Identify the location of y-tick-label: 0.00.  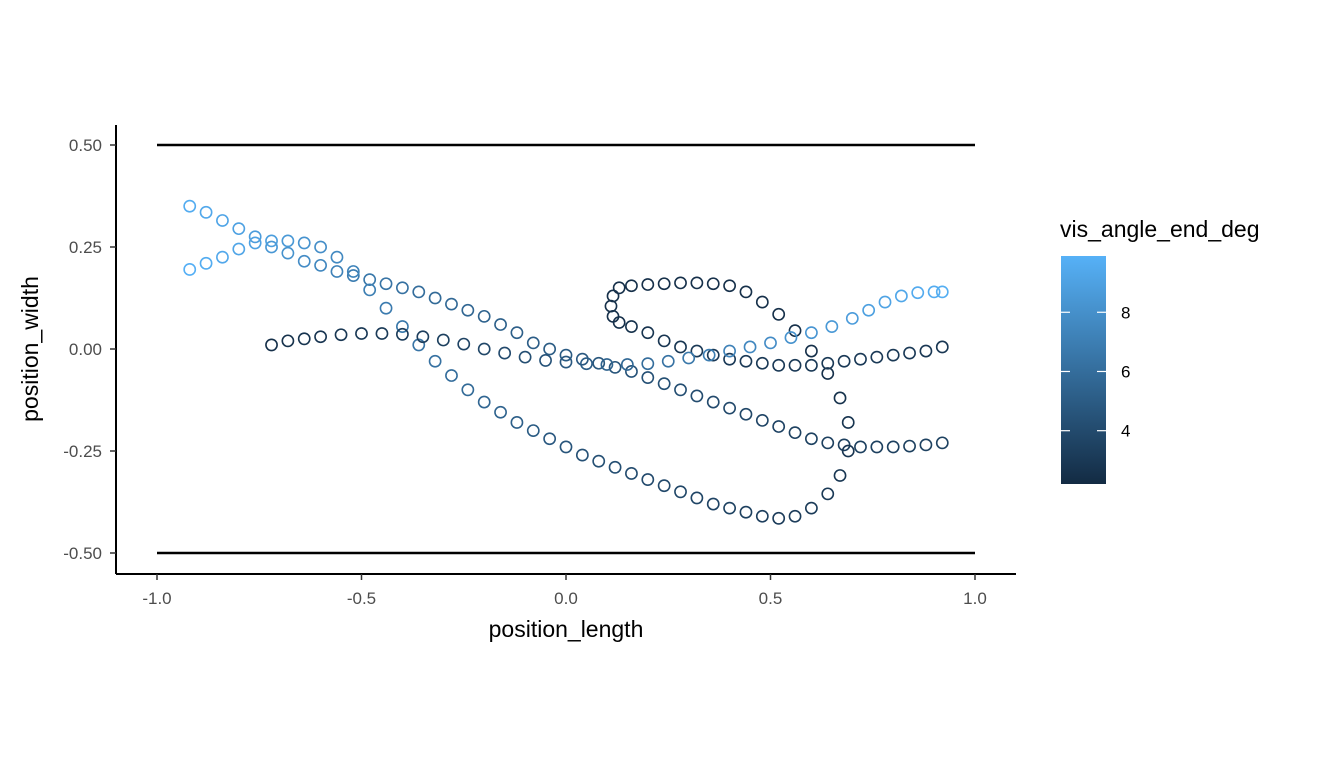
(85, 349).